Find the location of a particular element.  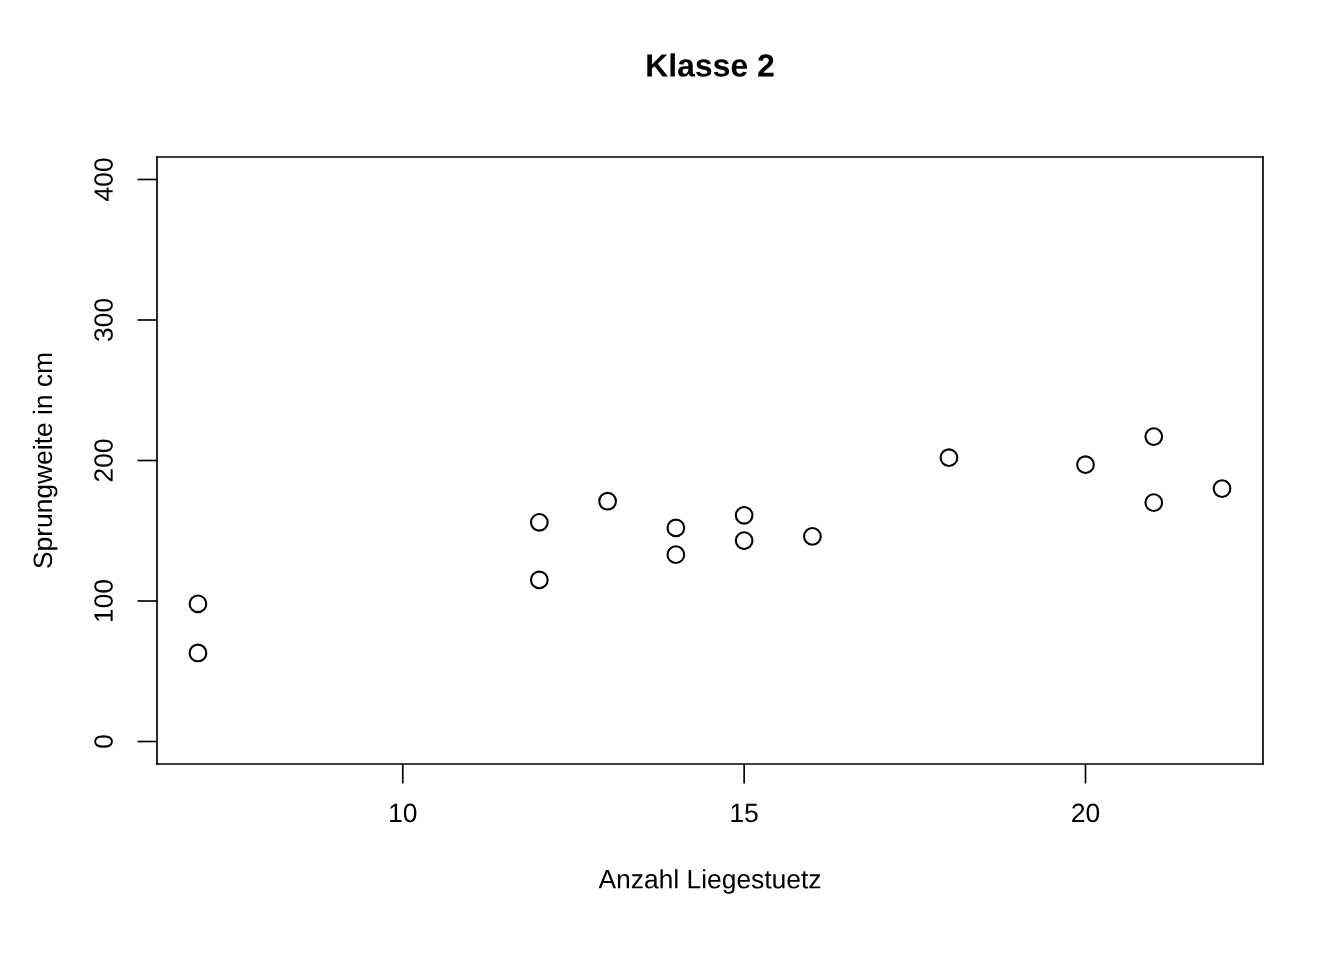

x-tick-label: 15 is located at coordinates (744, 813).